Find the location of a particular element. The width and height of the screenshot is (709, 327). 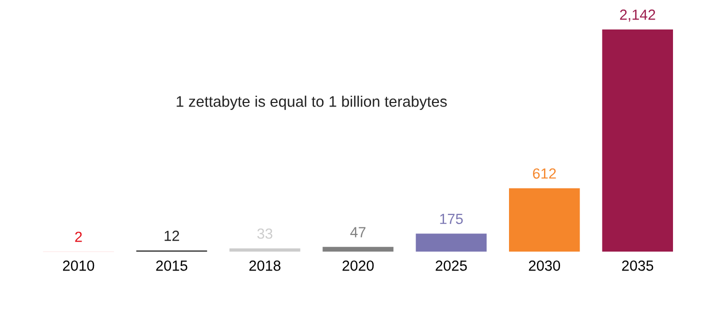

x-tick-label: 2018 is located at coordinates (264, 265).